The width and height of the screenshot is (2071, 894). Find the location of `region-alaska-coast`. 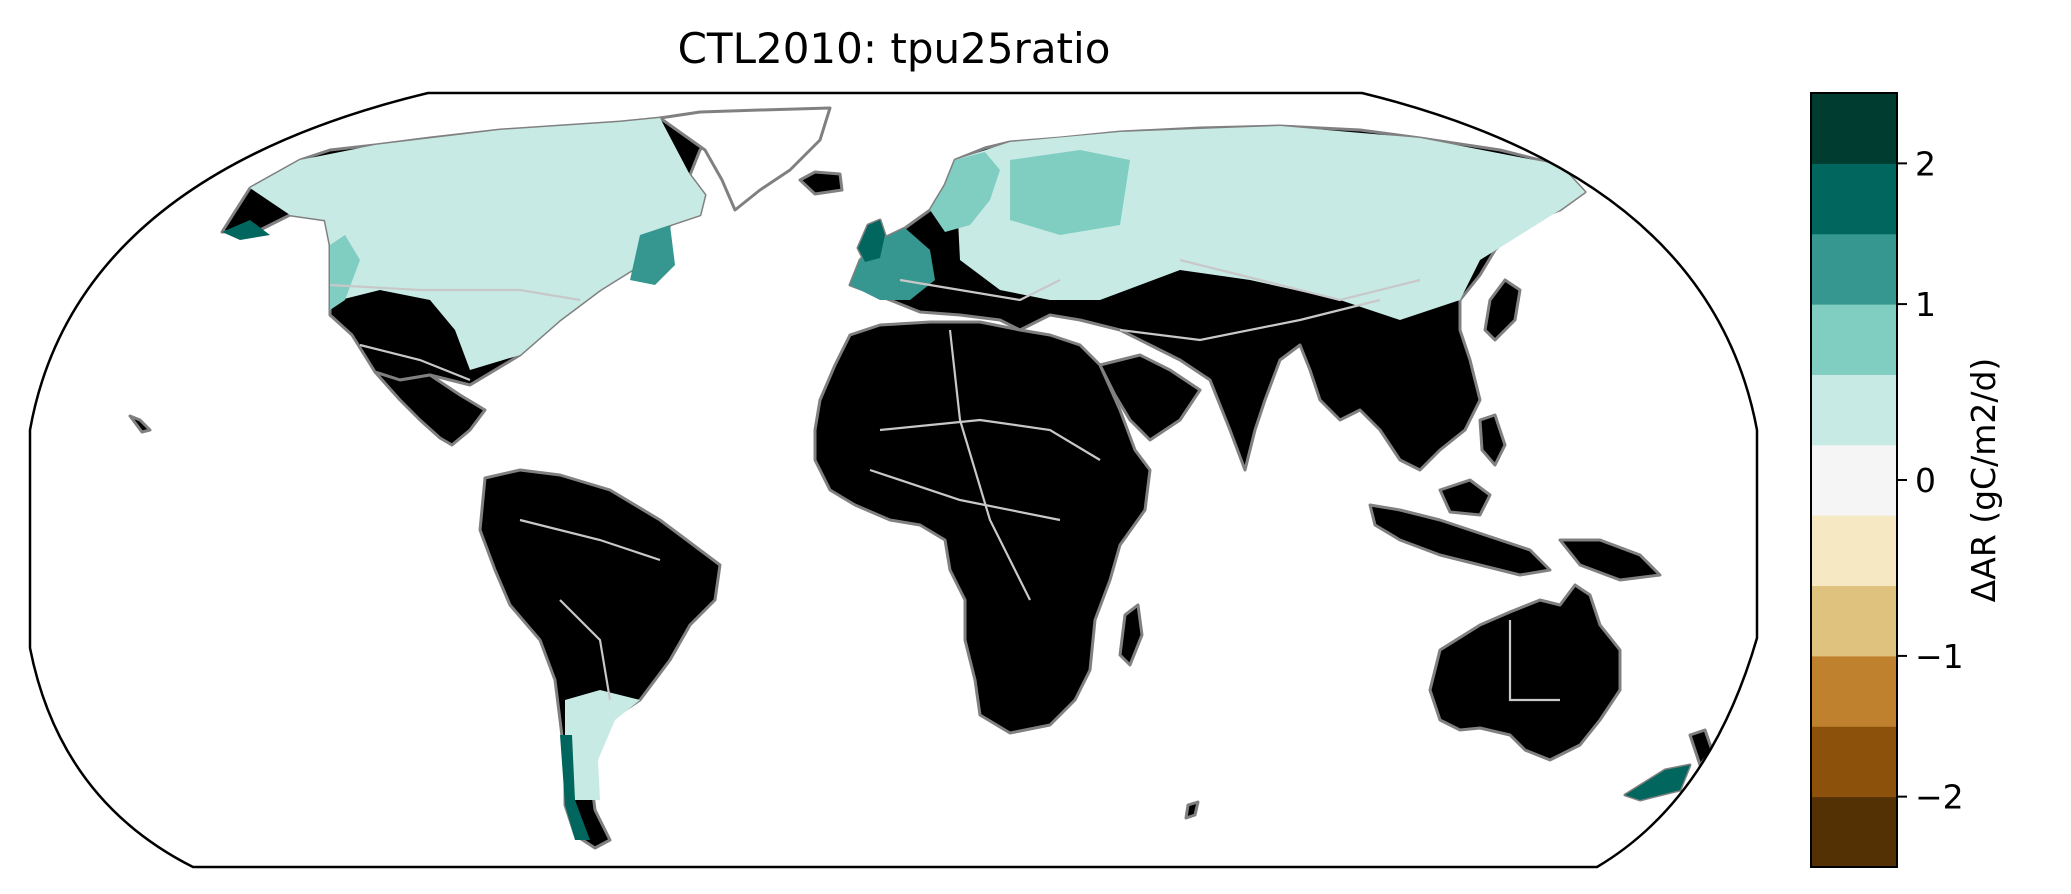

region-alaska-coast is located at coordinates (246, 230).